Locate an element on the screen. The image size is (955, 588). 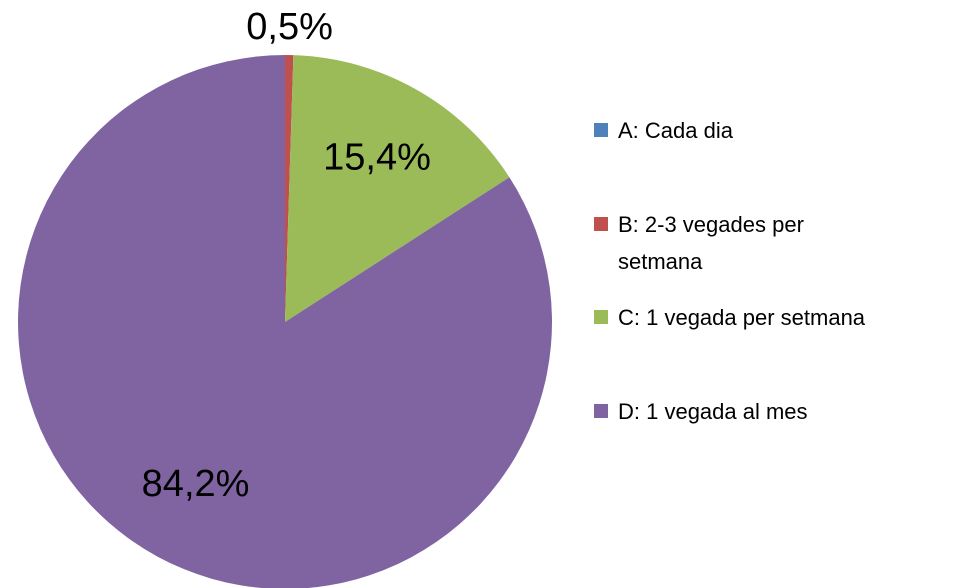
data-label: 84,2% is located at coordinates (196, 484).